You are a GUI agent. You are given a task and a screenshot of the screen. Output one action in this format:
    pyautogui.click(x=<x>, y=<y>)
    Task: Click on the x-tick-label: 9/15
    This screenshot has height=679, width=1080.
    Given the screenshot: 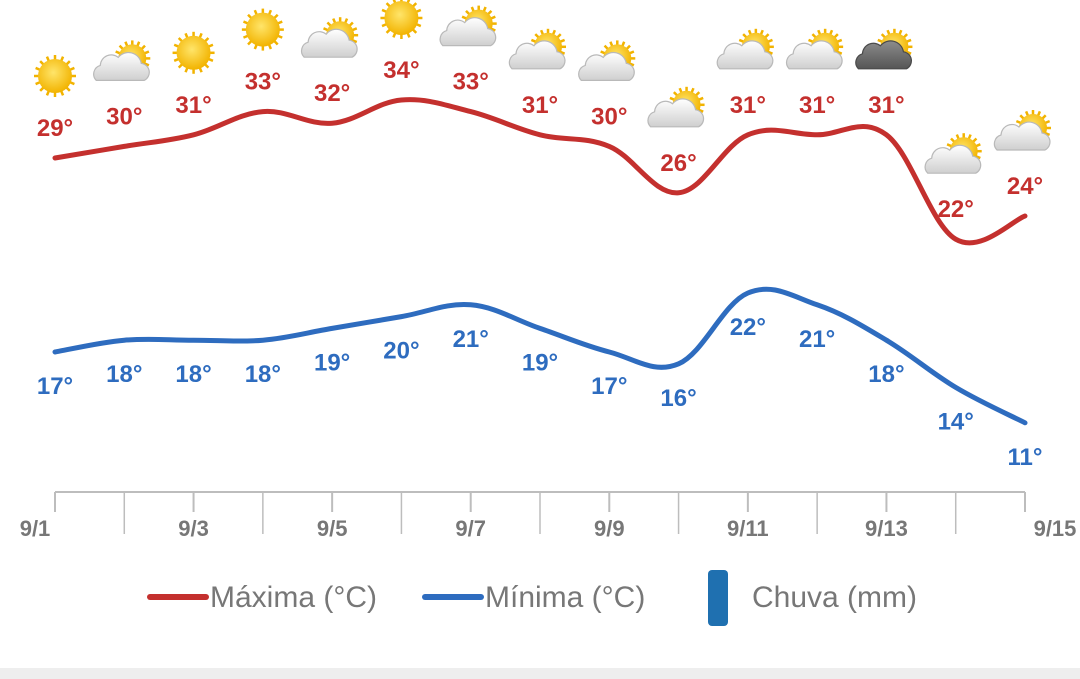 What is the action you would take?
    pyautogui.click(x=1055, y=528)
    